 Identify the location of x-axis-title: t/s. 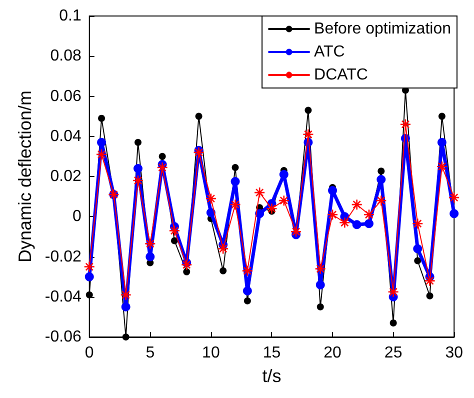
(272, 376).